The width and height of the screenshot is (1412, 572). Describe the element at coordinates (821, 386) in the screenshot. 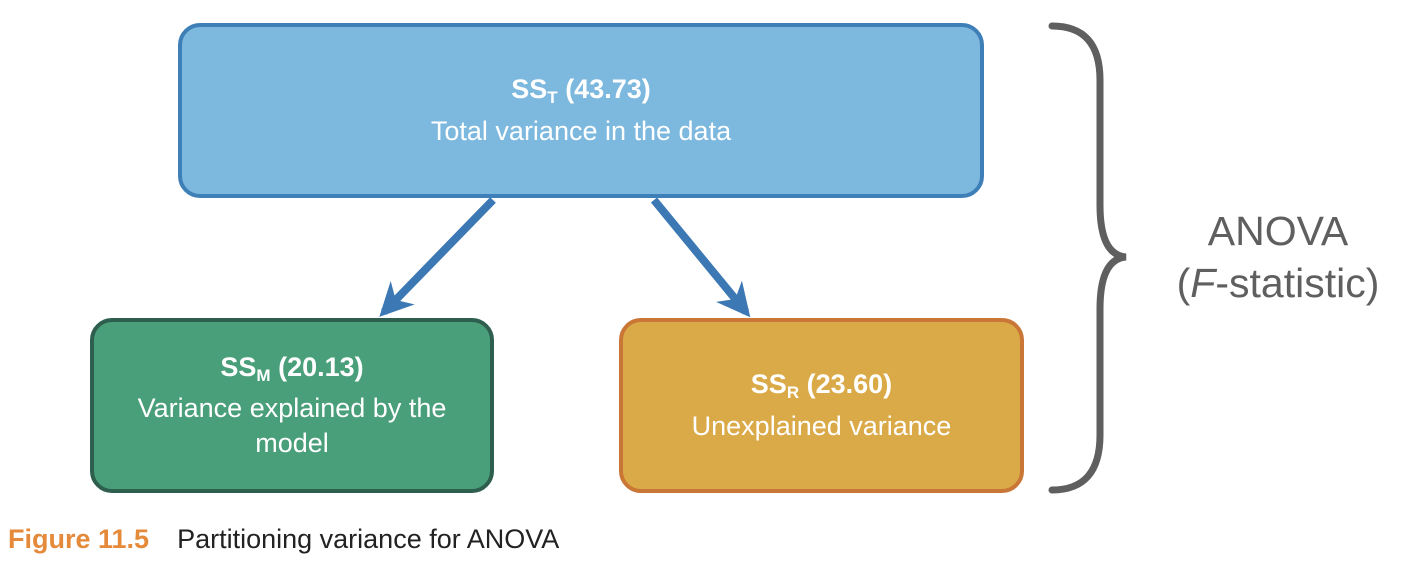

I see `node-ss-residual-label: SSR (23.60)` at that location.